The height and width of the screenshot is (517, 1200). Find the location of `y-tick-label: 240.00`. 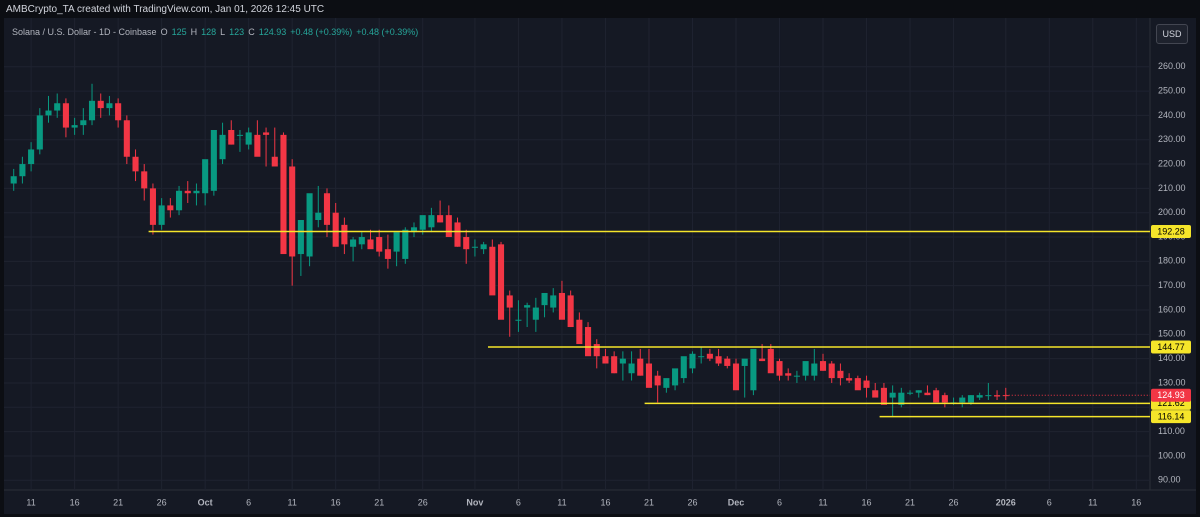

y-tick-label: 240.00 is located at coordinates (1172, 115).